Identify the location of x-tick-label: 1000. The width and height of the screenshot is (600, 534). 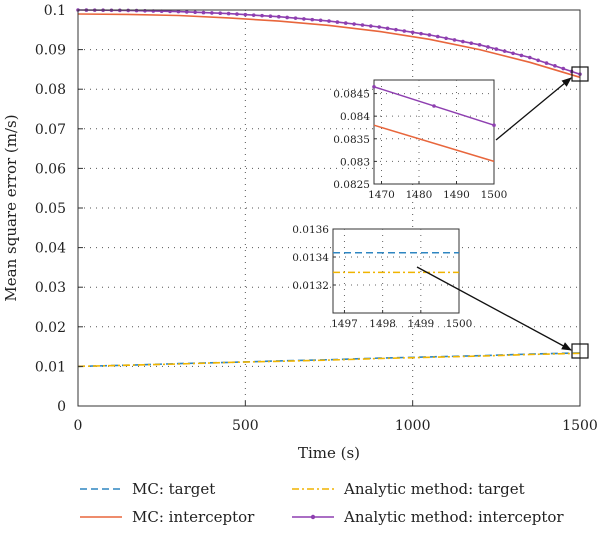
(413, 426).